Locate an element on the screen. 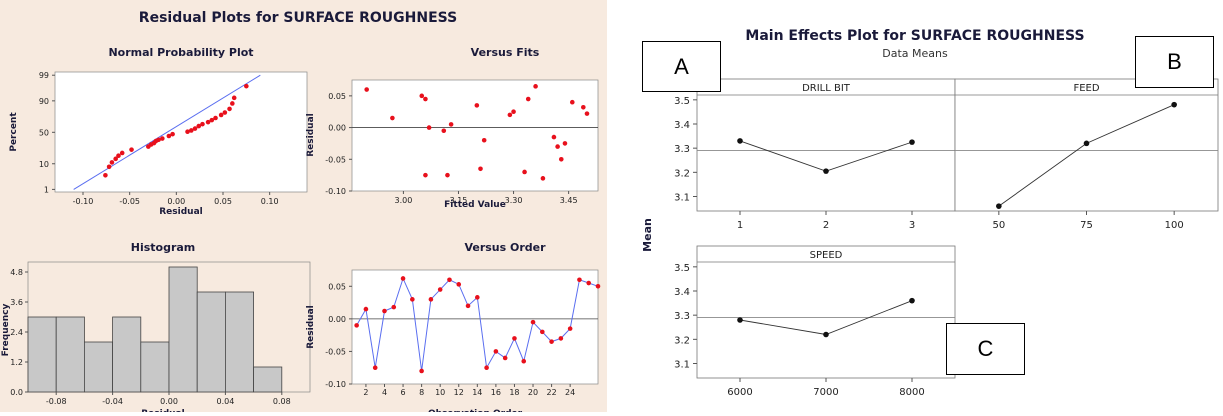 This screenshot has height=416, width=1223. histogram-xtick-label: 0.04 is located at coordinates (225, 401).